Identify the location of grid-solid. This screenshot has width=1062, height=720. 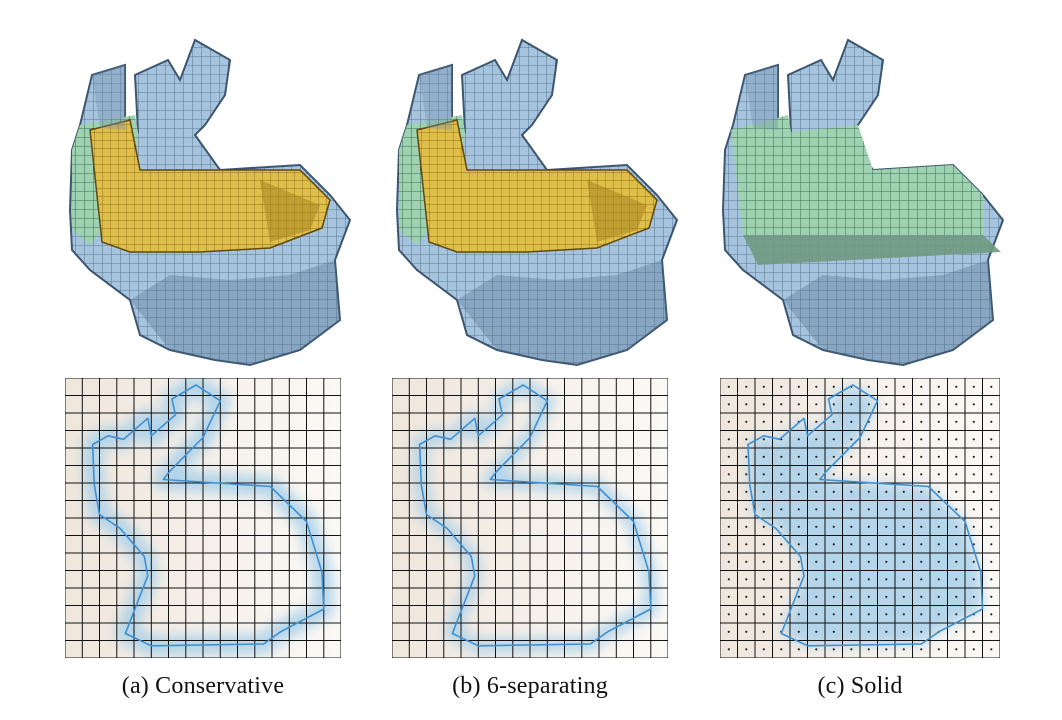
(860, 518).